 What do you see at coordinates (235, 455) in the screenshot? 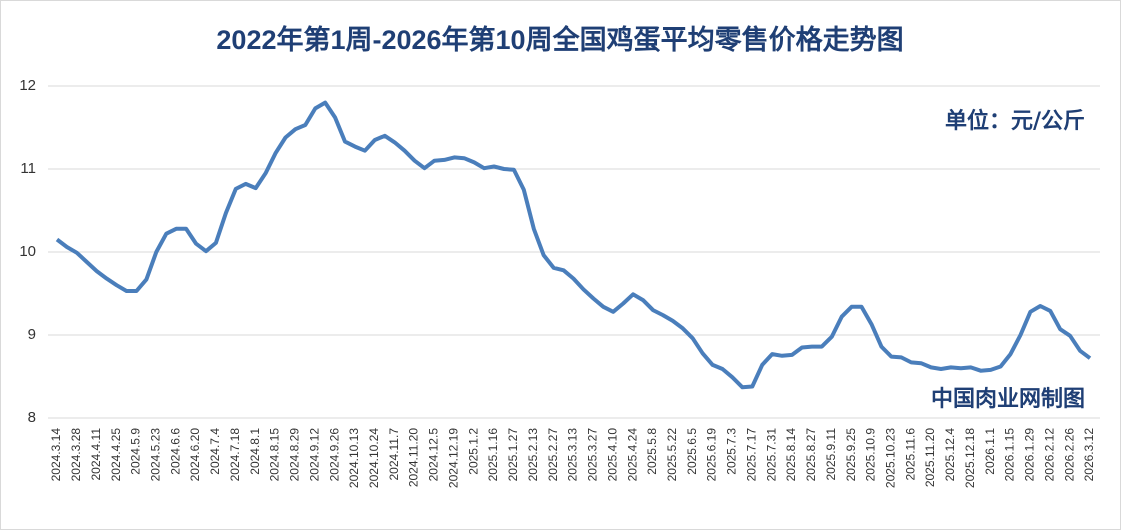
I see `x-tick-label: 2024.7.18` at bounding box center [235, 455].